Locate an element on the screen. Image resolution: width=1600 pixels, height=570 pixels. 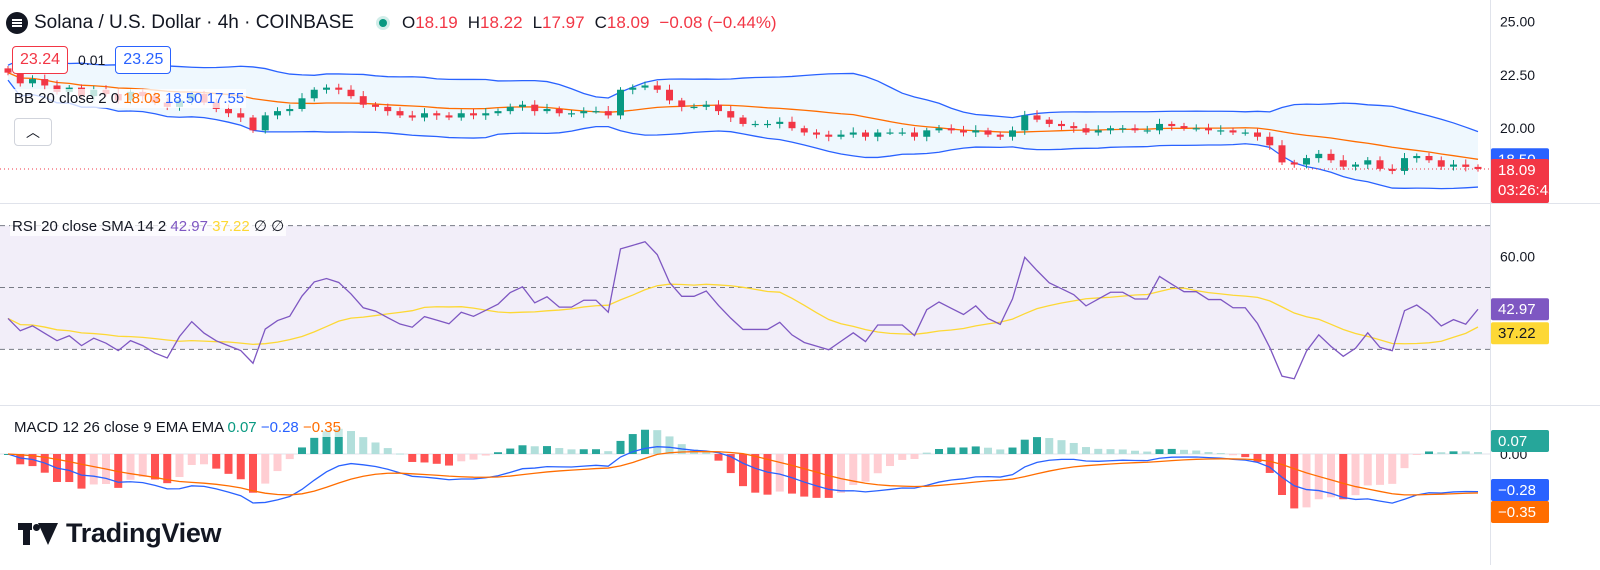
rsi-empty-2: ∅ is located at coordinates (278, 226).